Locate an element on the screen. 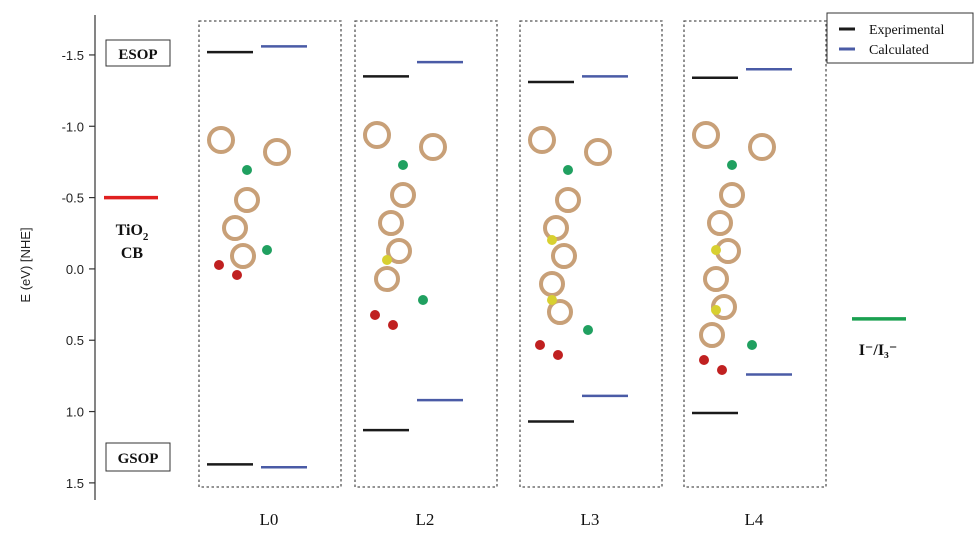  dye-panel-l0 is located at coordinates (270, 254).